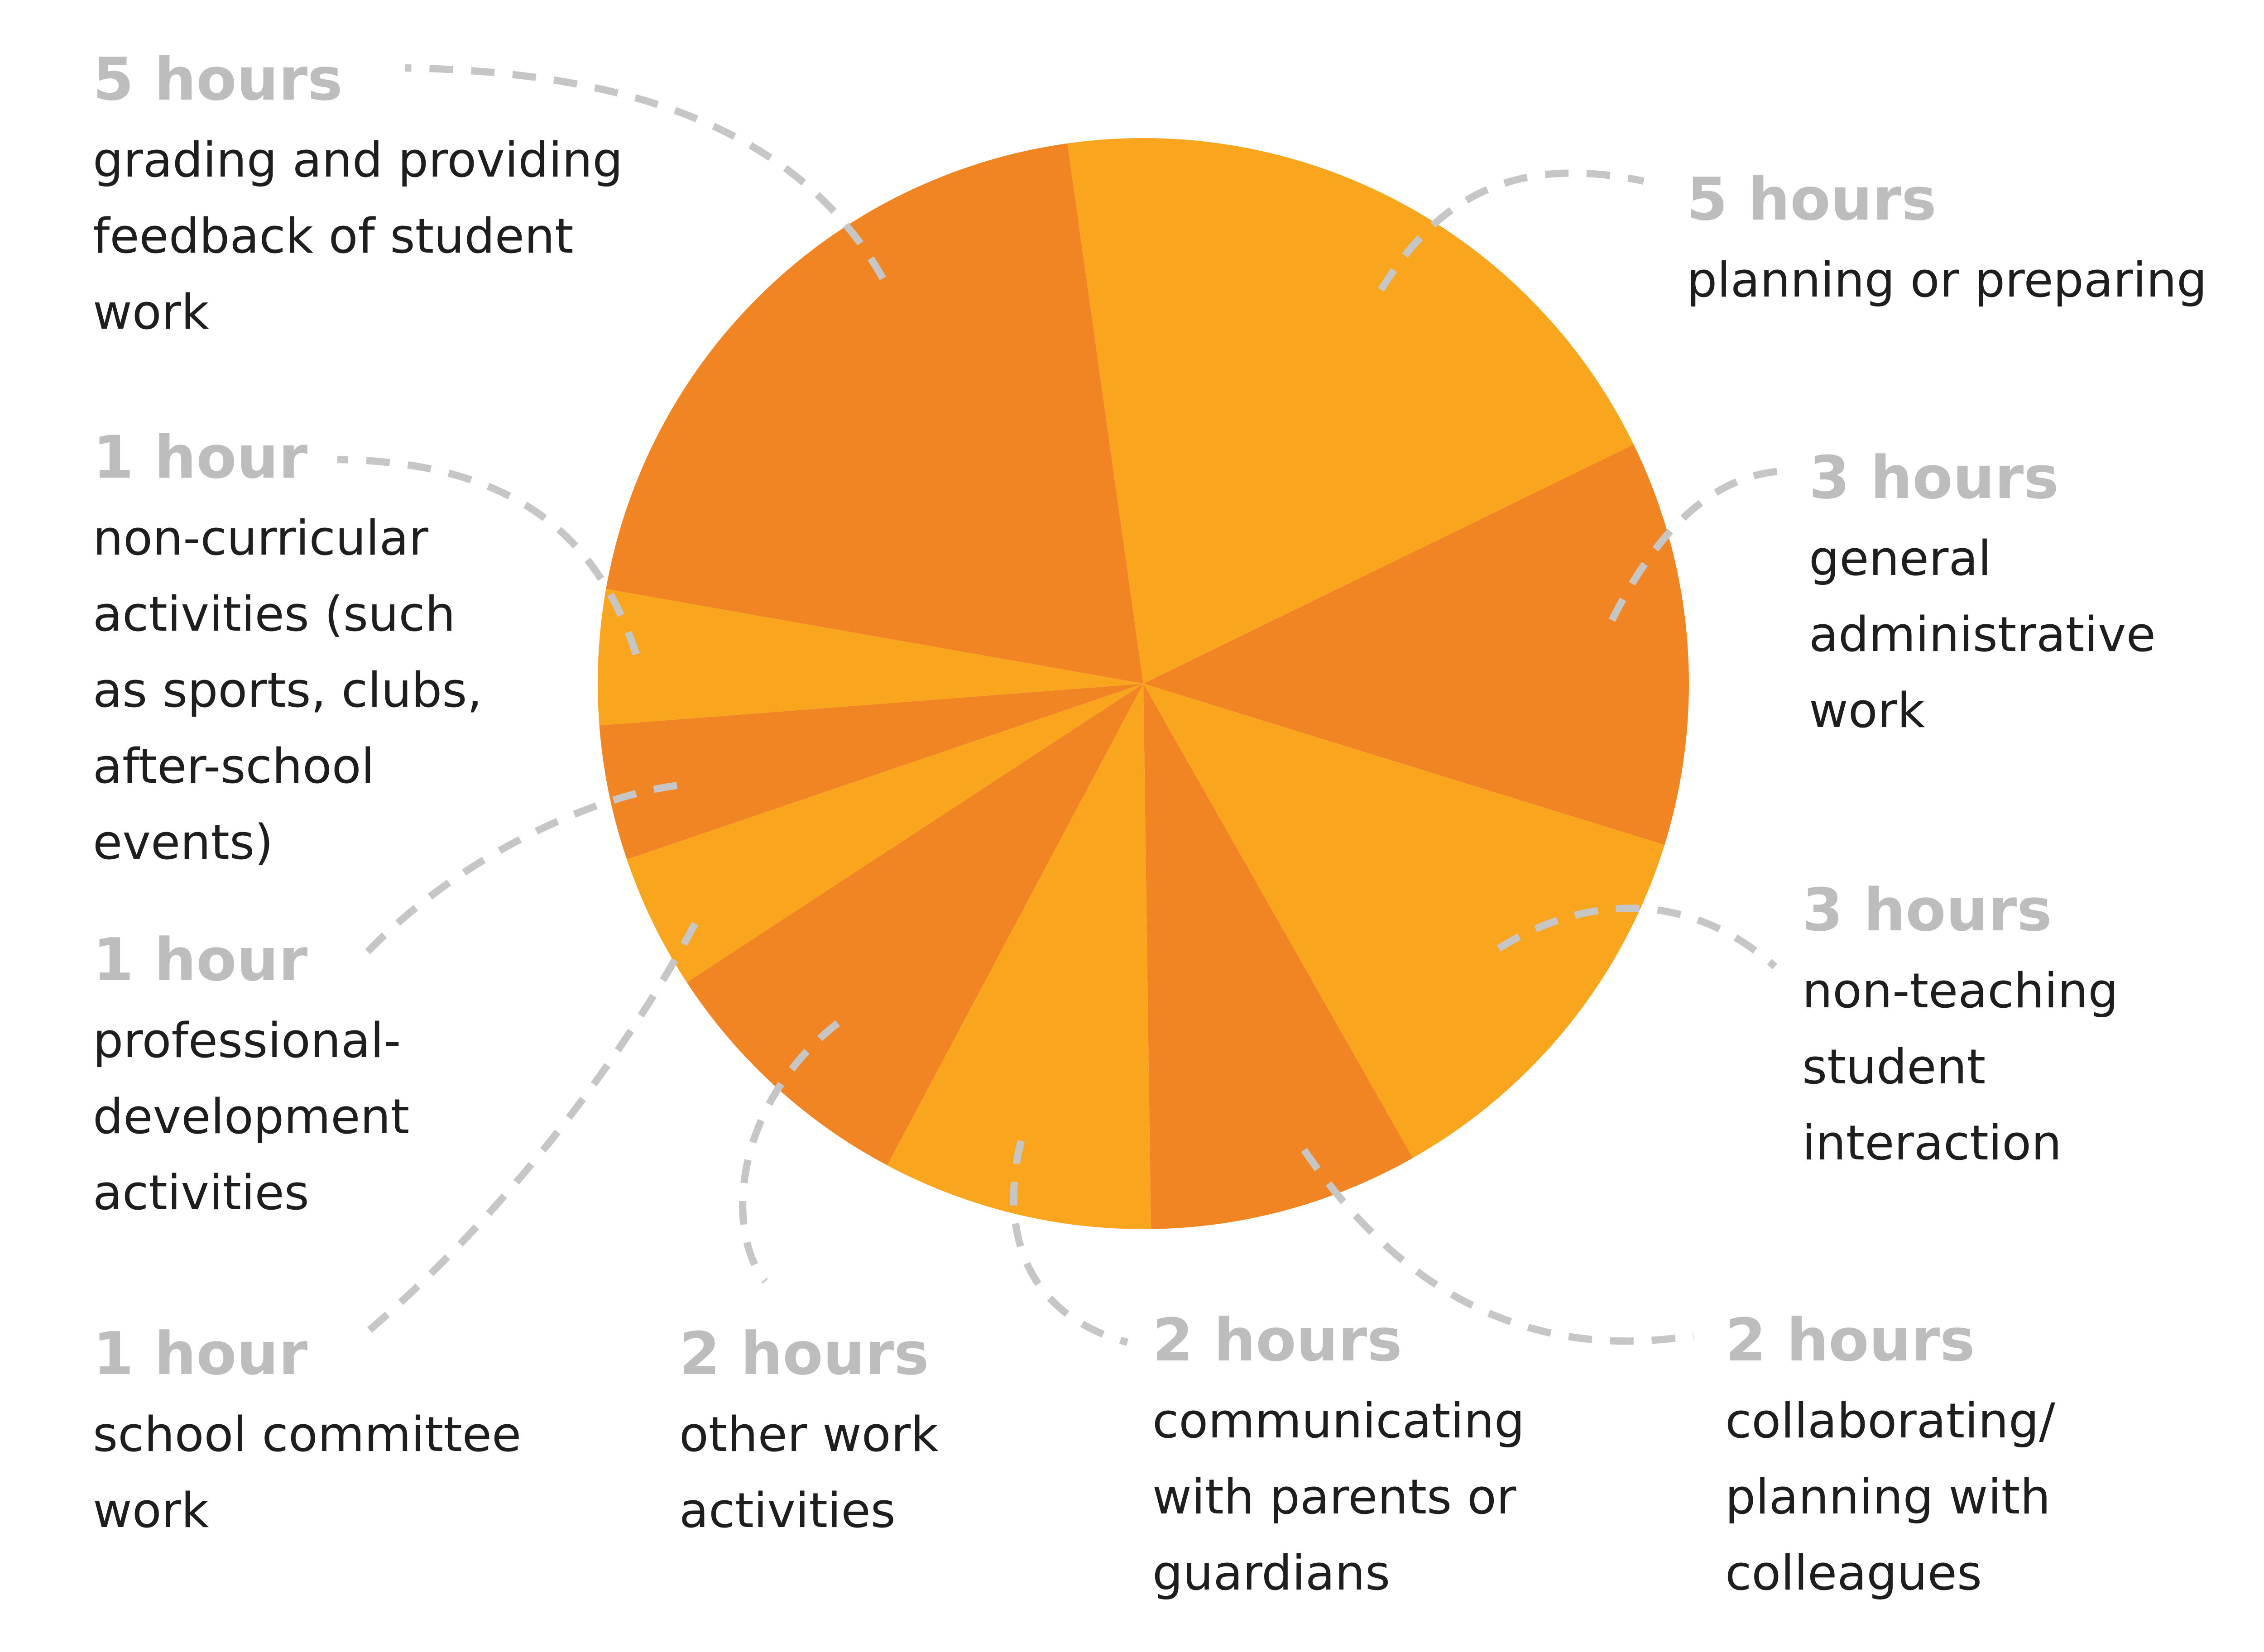 This screenshot has height=1652, width=2264. Describe the element at coordinates (1894, 1067) in the screenshot. I see `slice-description-line: student` at that location.